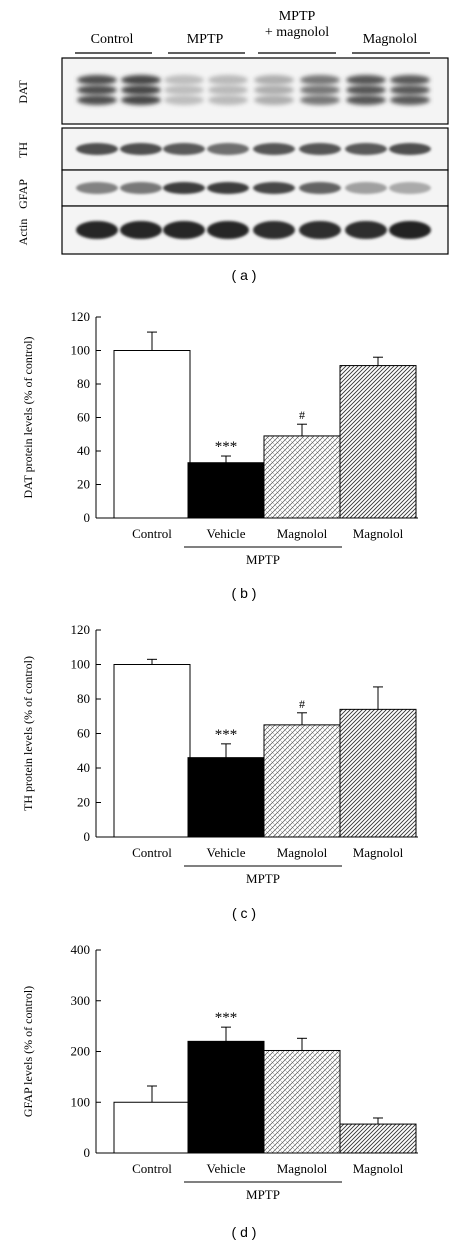  I want to click on blot-group-label: Magnolol, so click(390, 39).